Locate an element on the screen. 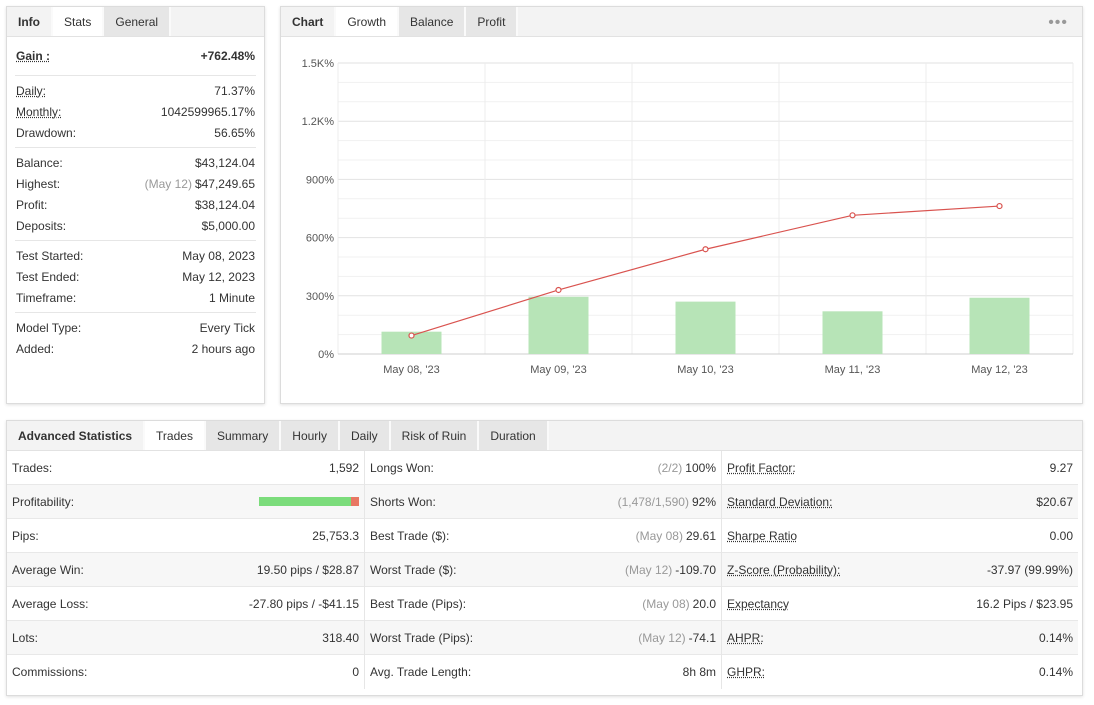 This screenshot has height=705, width=1094. worst-trade-usd-value-wrap: (May 12) -109.70 is located at coordinates (670, 570).